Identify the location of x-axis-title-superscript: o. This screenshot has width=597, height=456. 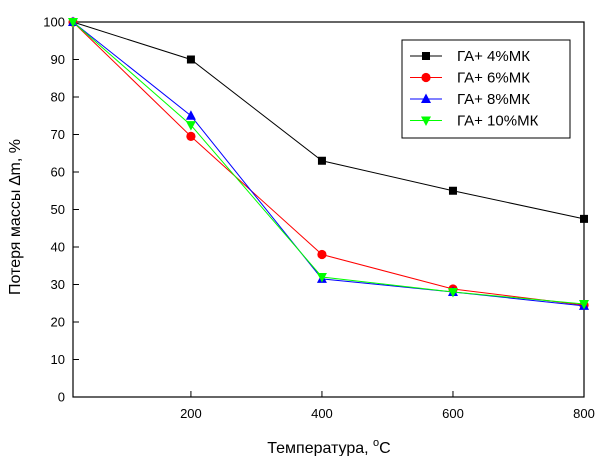
(376, 443).